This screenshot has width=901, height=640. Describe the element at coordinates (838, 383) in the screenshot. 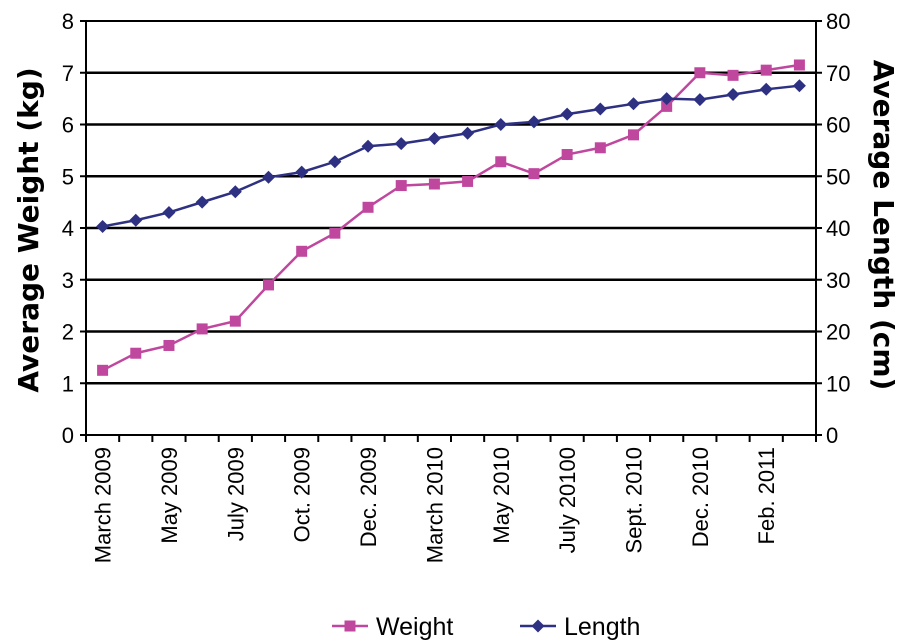

I see `right-tick-label: 10` at that location.